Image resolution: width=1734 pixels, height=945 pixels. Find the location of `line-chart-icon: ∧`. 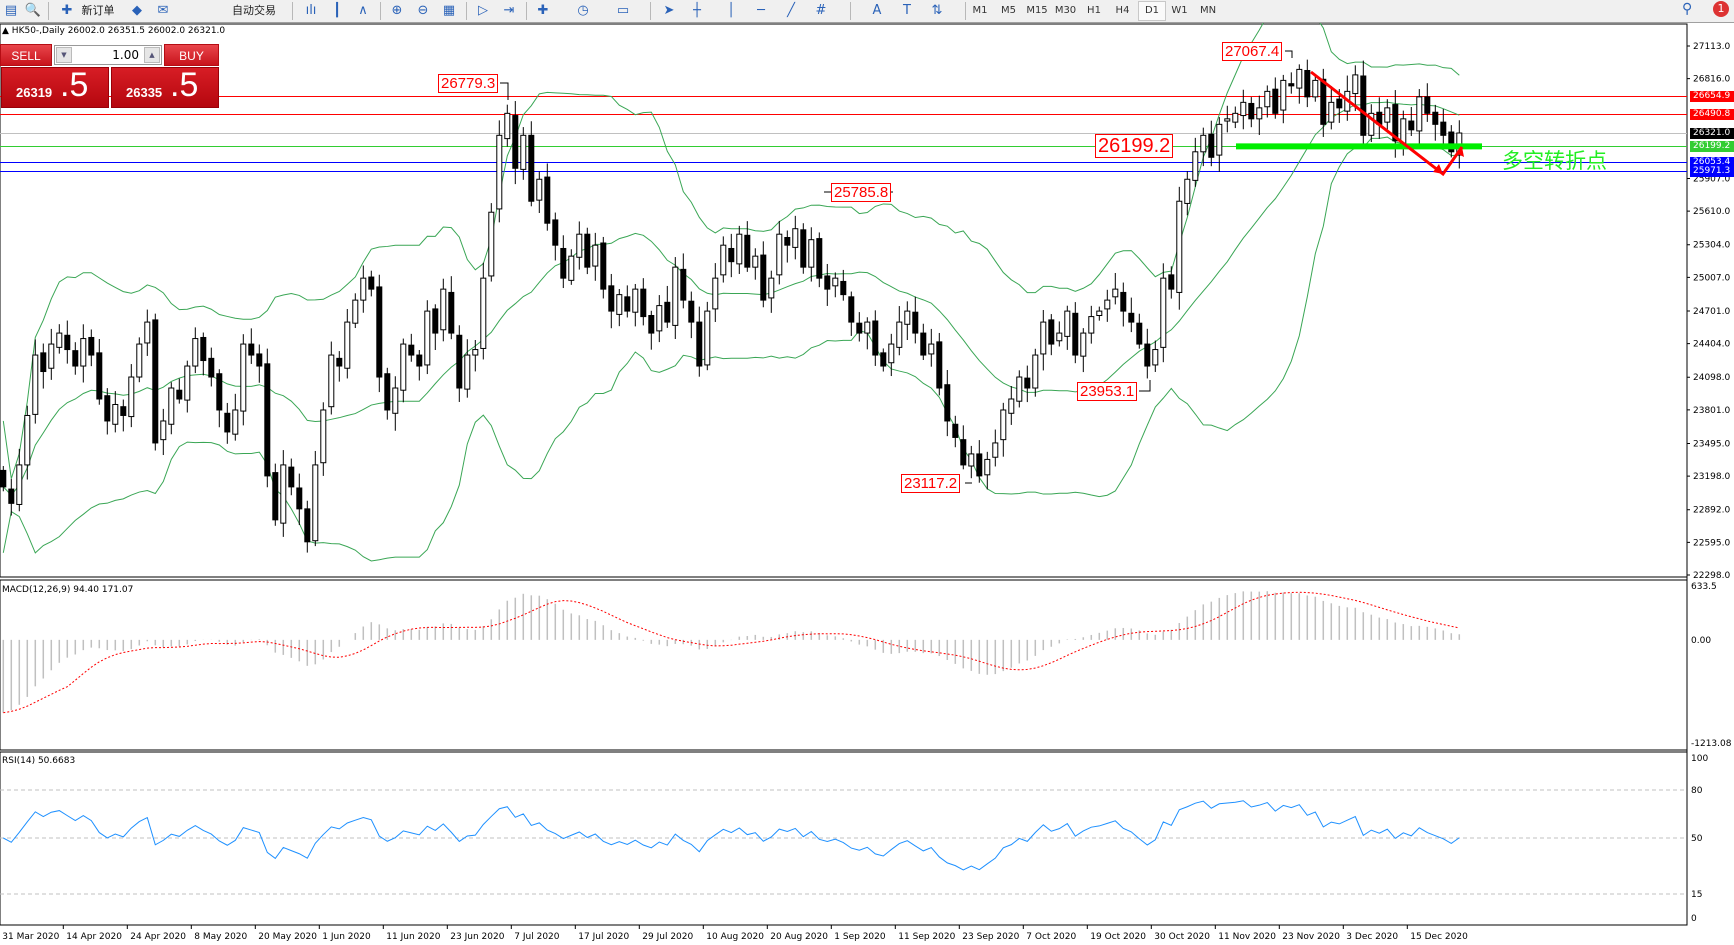

line-chart-icon: ∧ is located at coordinates (363, 10).